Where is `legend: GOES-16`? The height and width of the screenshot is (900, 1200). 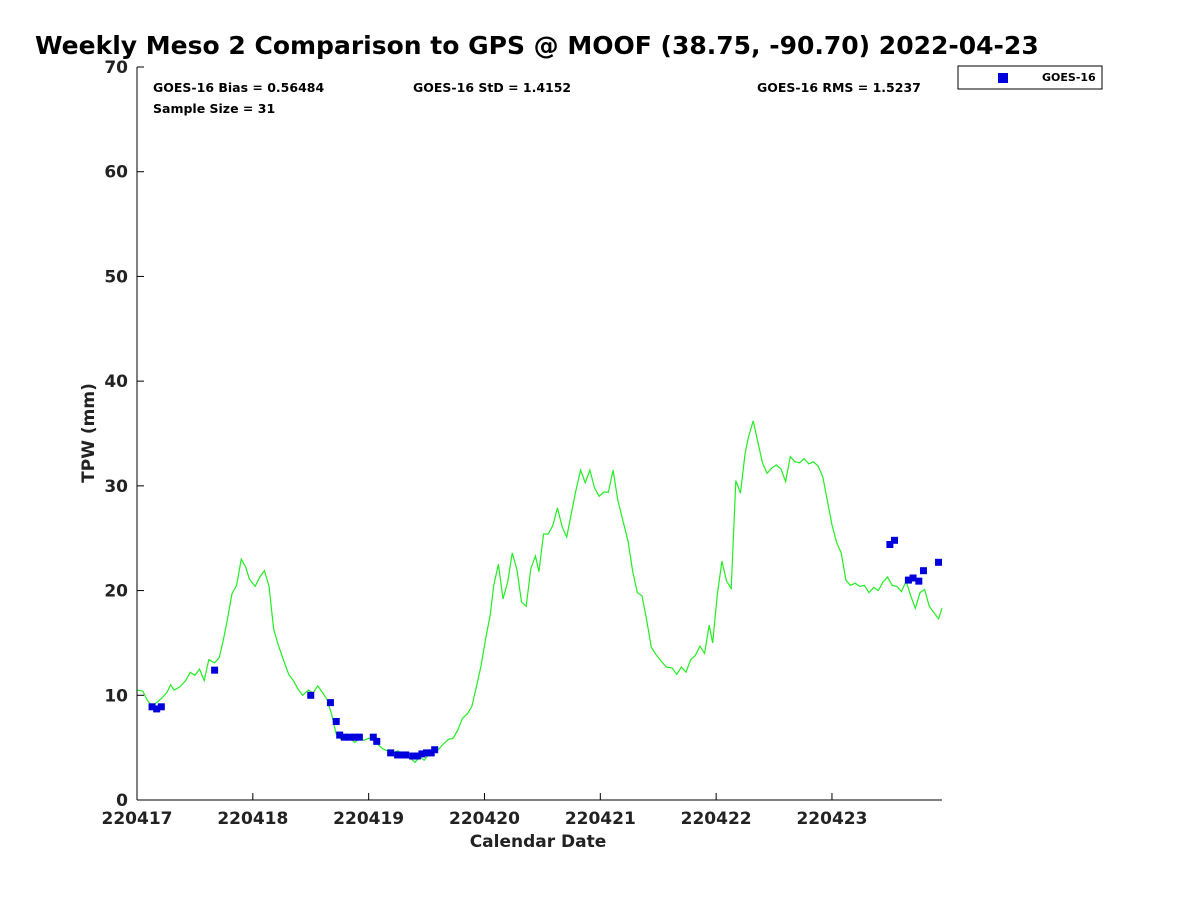 legend: GOES-16 is located at coordinates (1030, 77).